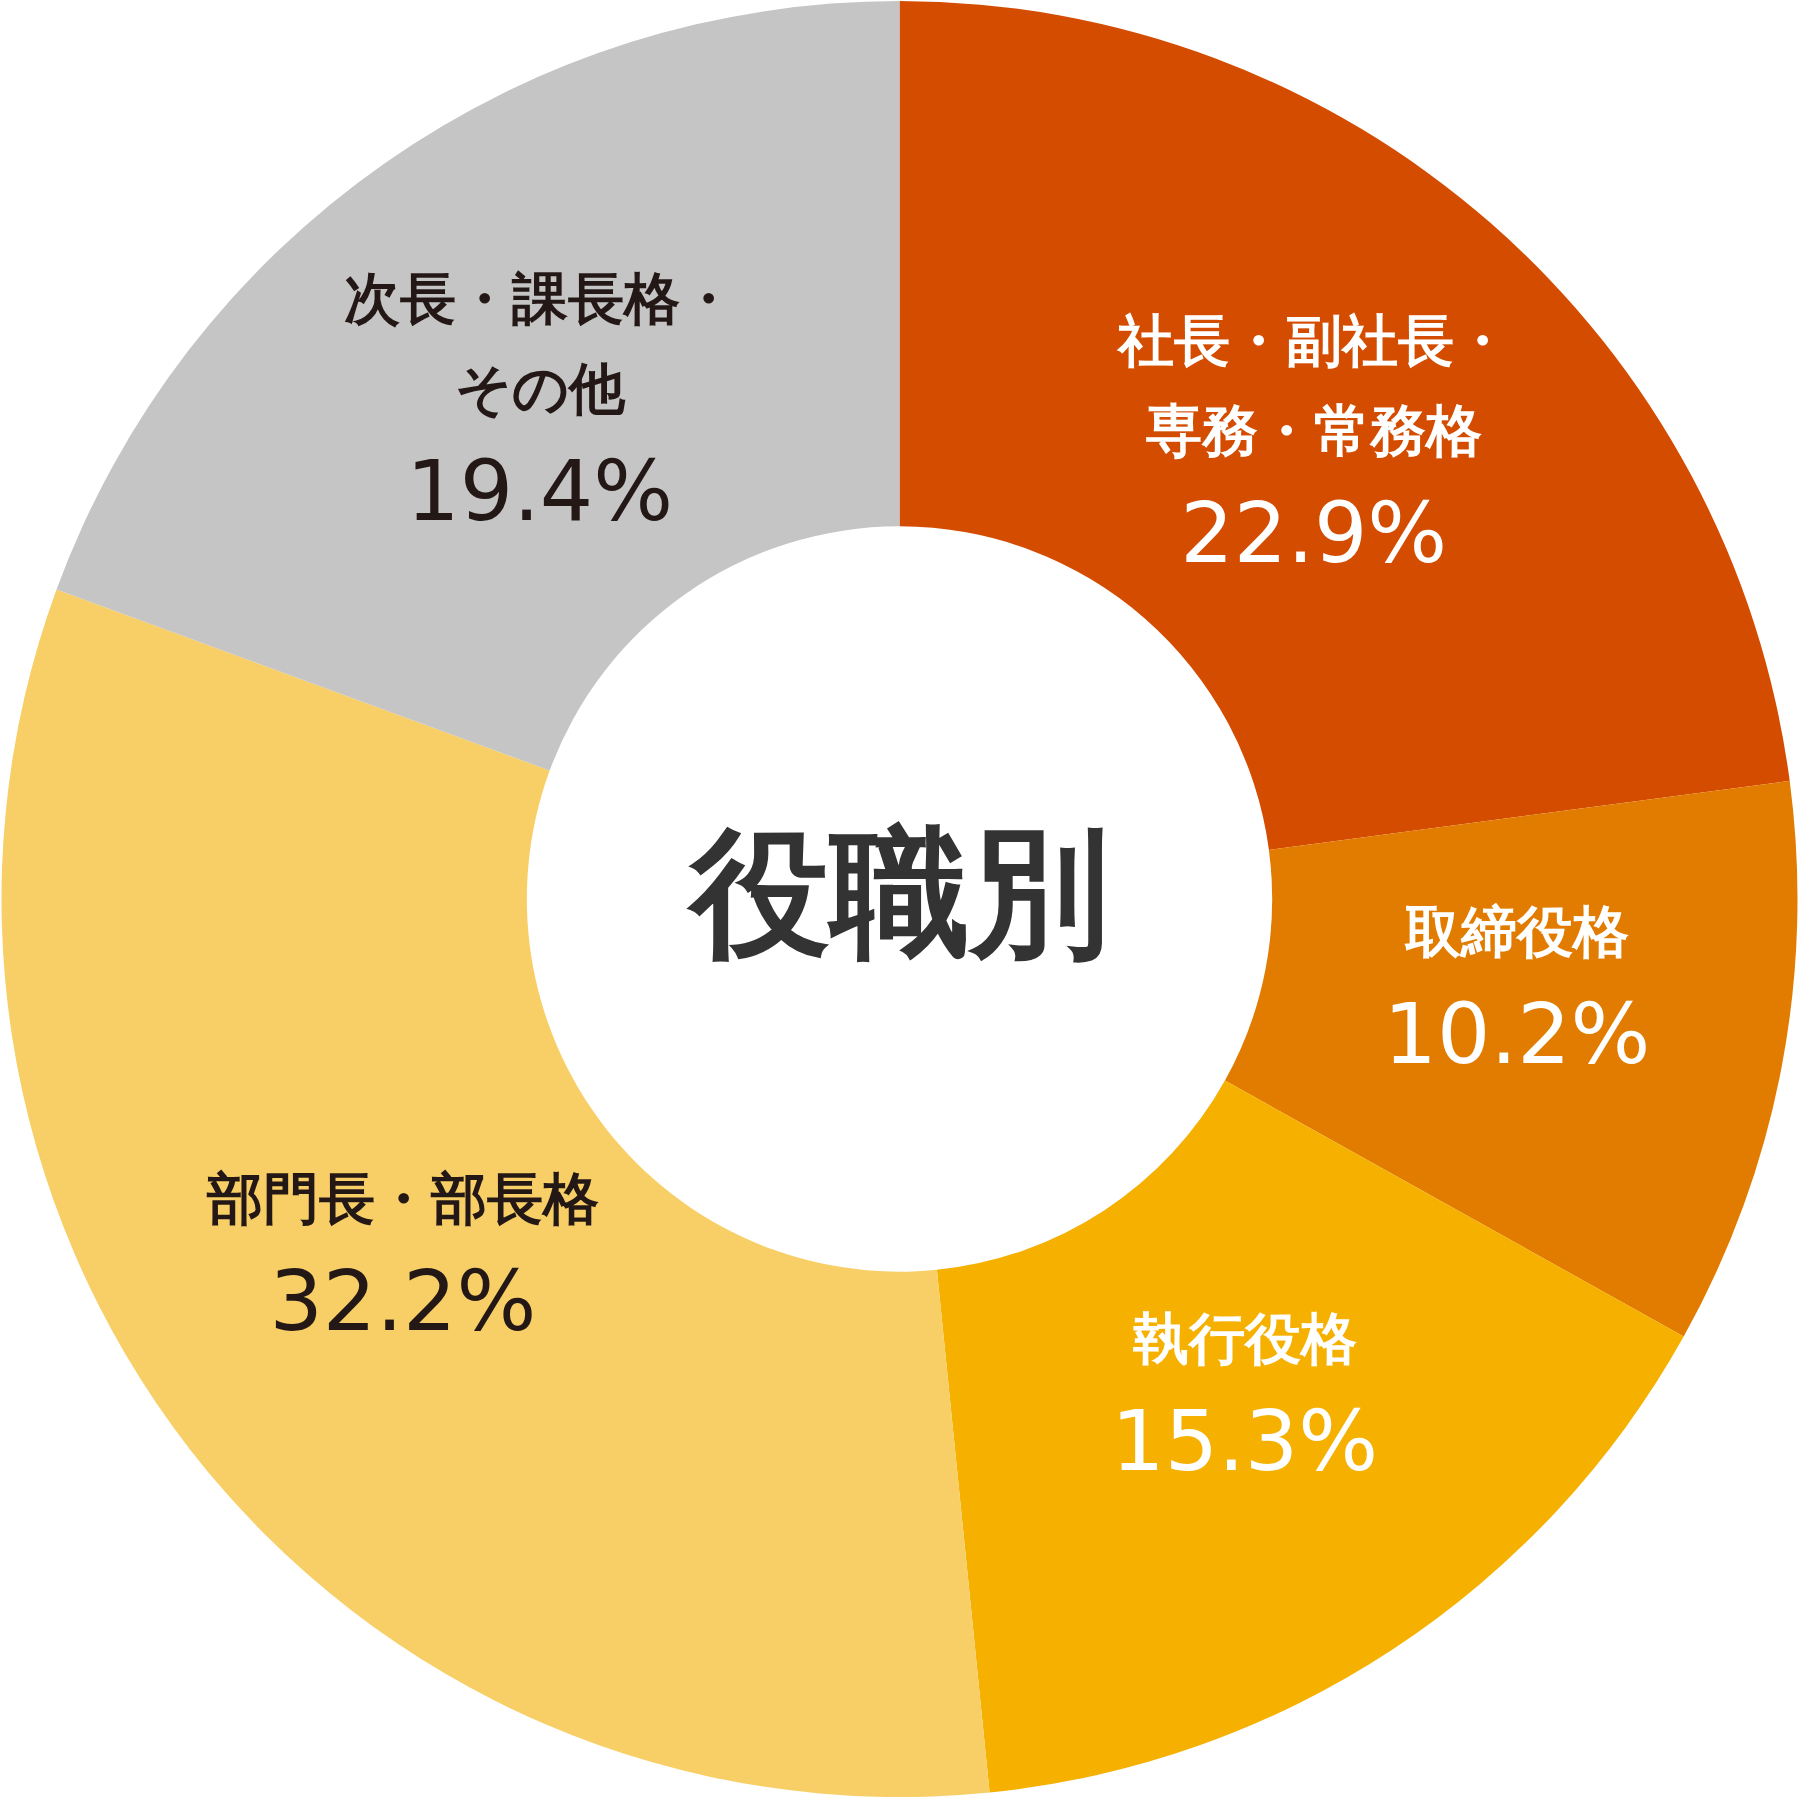  What do you see at coordinates (539, 343) in the screenshot?
I see `slice-label: 次長・課長格・その他` at bounding box center [539, 343].